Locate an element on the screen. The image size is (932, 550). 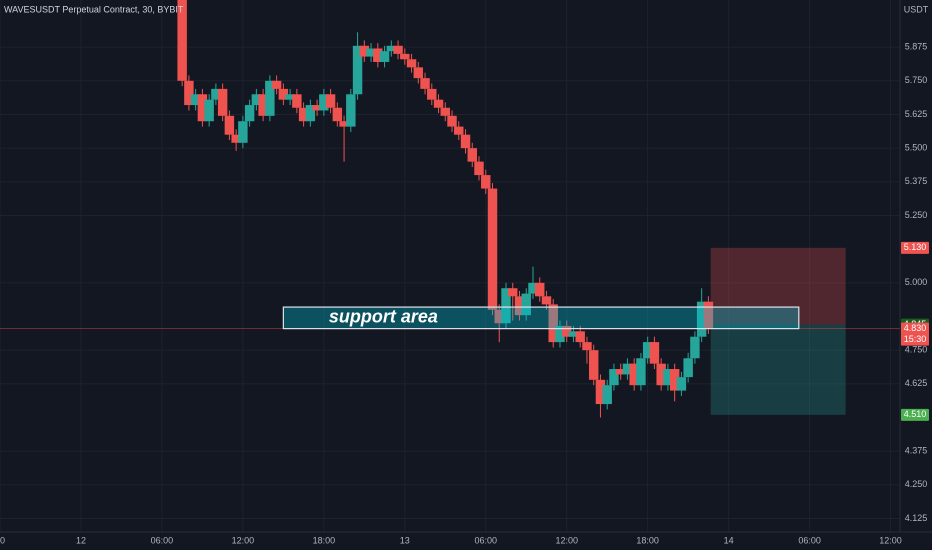
y-tick-label: 4.375 is located at coordinates (916, 451).